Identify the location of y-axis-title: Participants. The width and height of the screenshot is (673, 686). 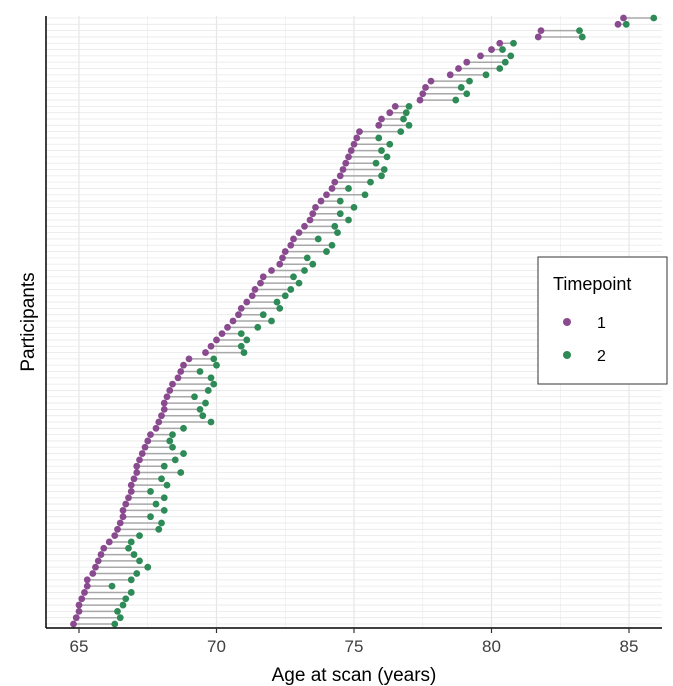
(28, 321).